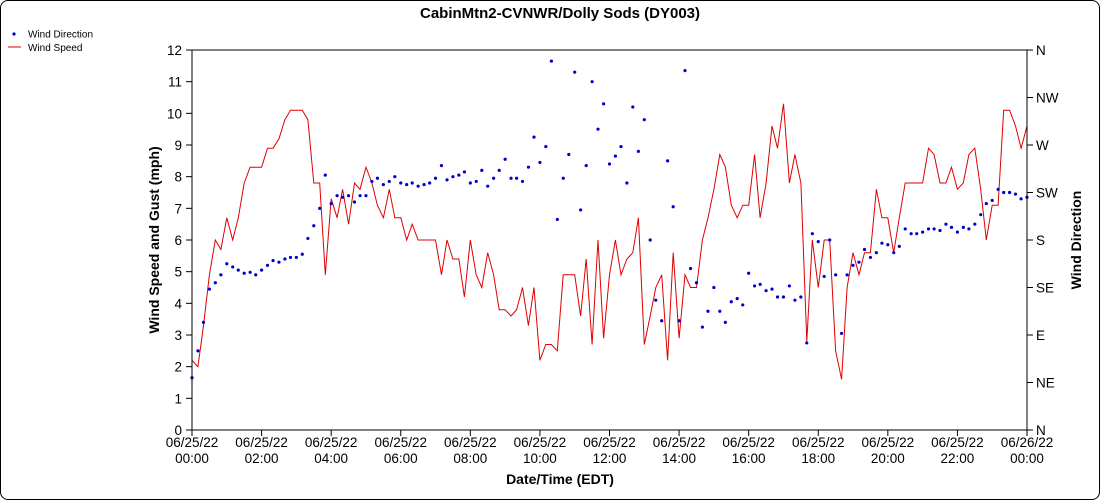 The height and width of the screenshot is (500, 1100). I want to click on x-tick-label-time: 08:00, so click(470, 458).